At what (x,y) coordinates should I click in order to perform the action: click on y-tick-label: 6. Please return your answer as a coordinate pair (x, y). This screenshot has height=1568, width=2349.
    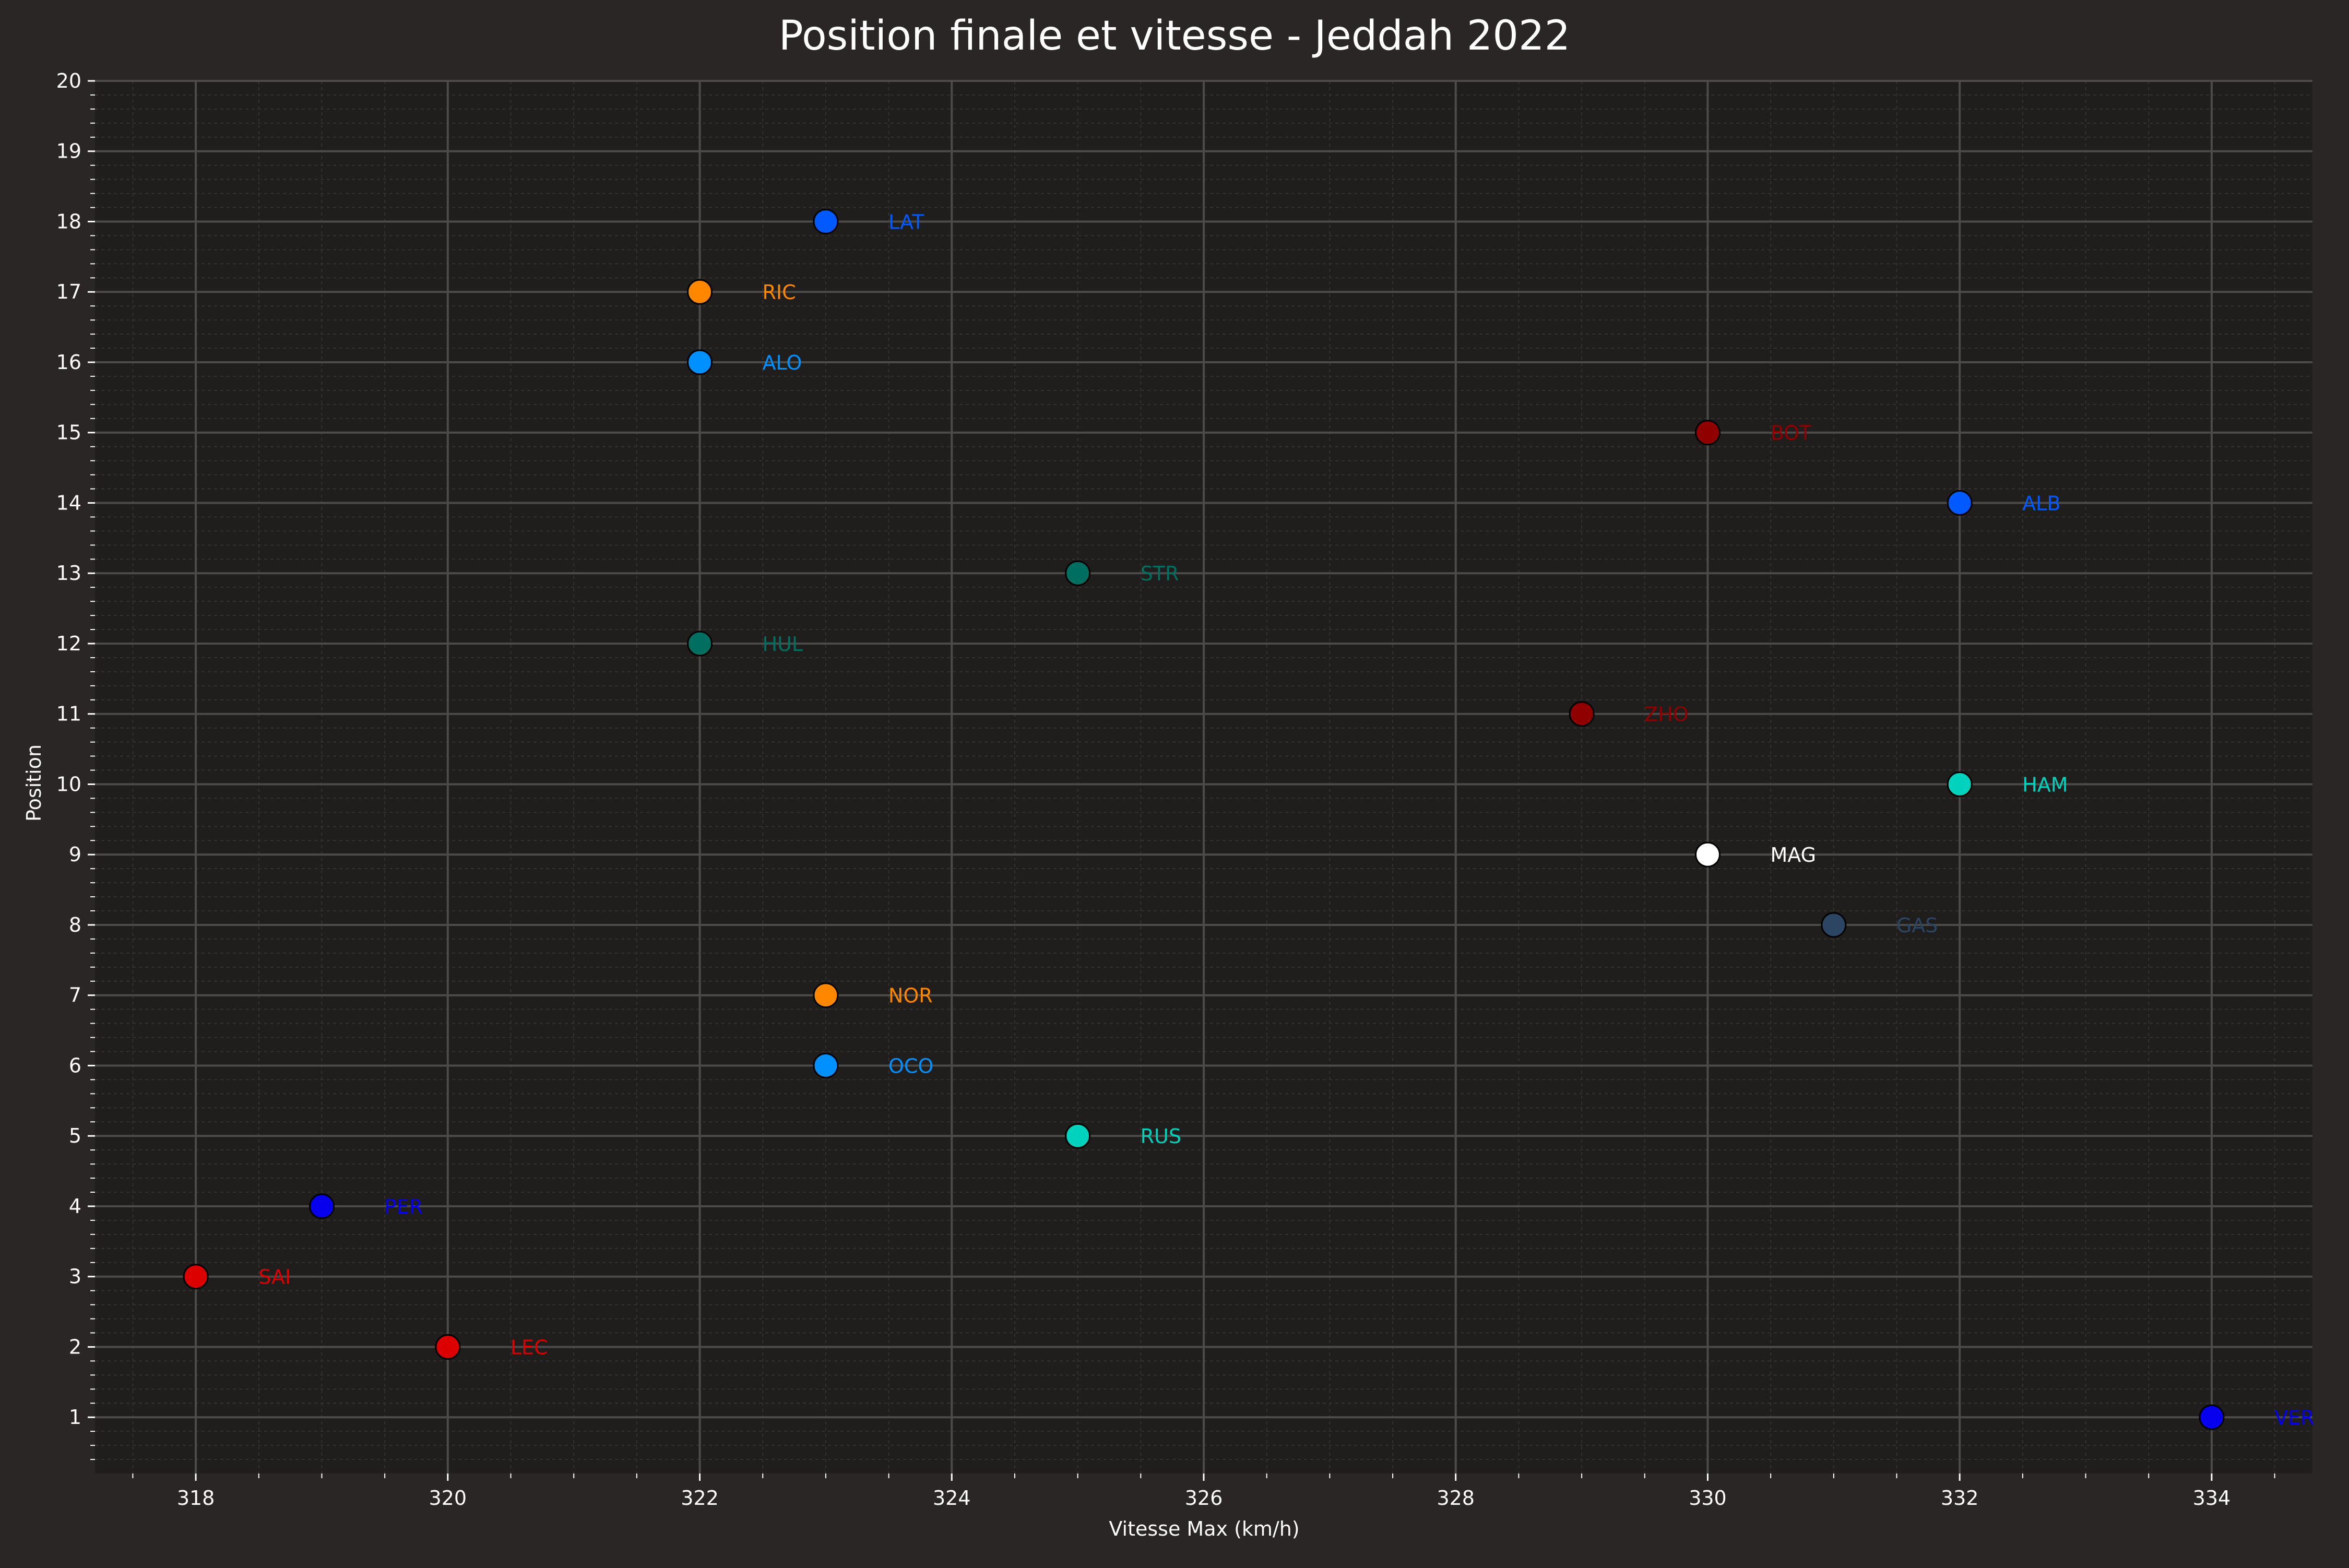
    Looking at the image, I should click on (75, 1065).